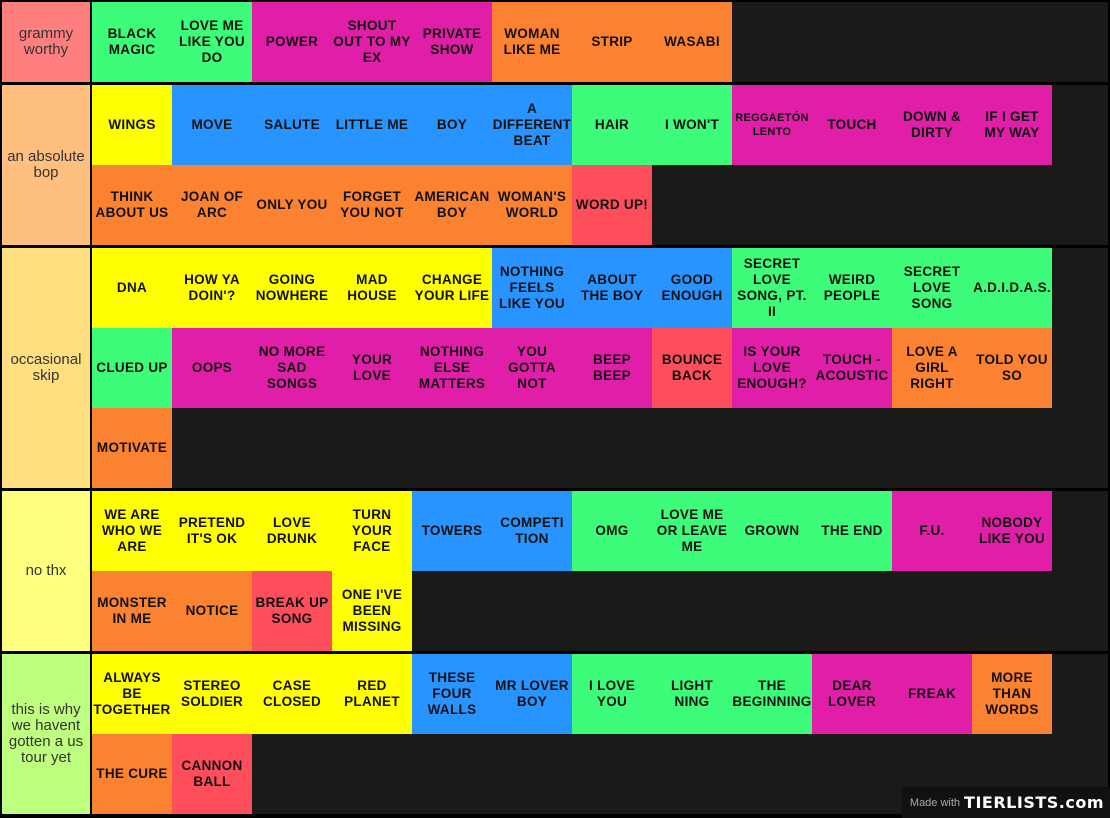 The width and height of the screenshot is (1110, 818). I want to click on tier-item: THINK ABOUT US, so click(132, 205).